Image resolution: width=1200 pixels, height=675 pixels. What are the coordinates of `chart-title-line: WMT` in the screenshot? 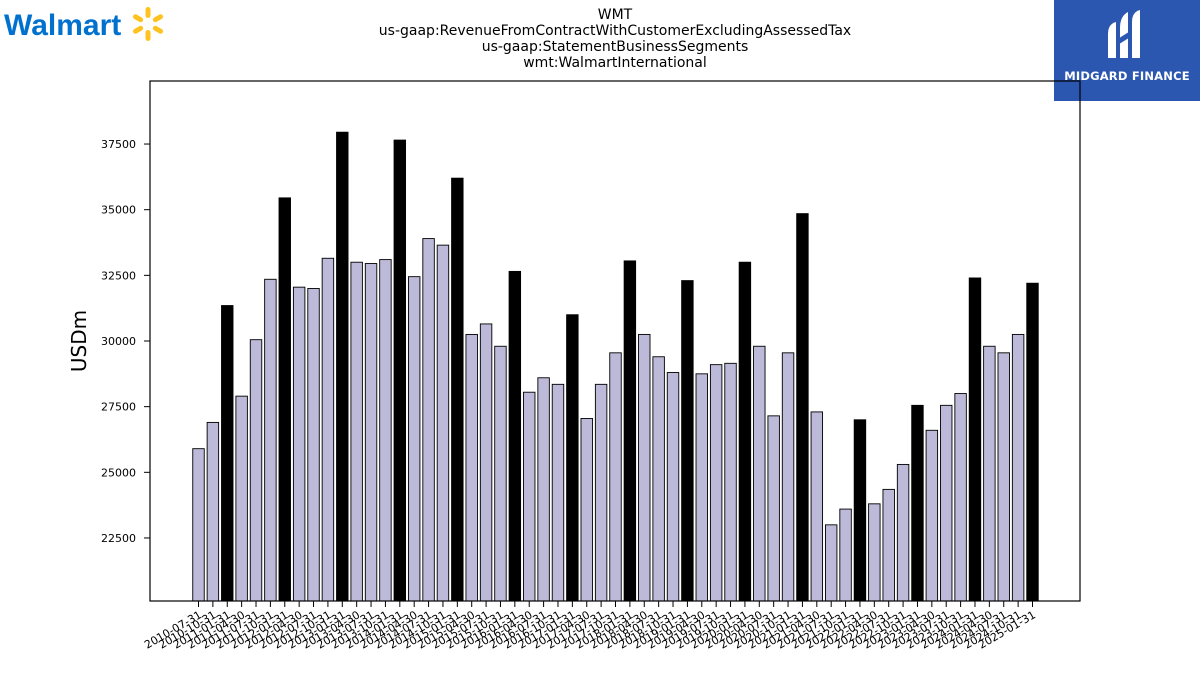 It's located at (615, 15).